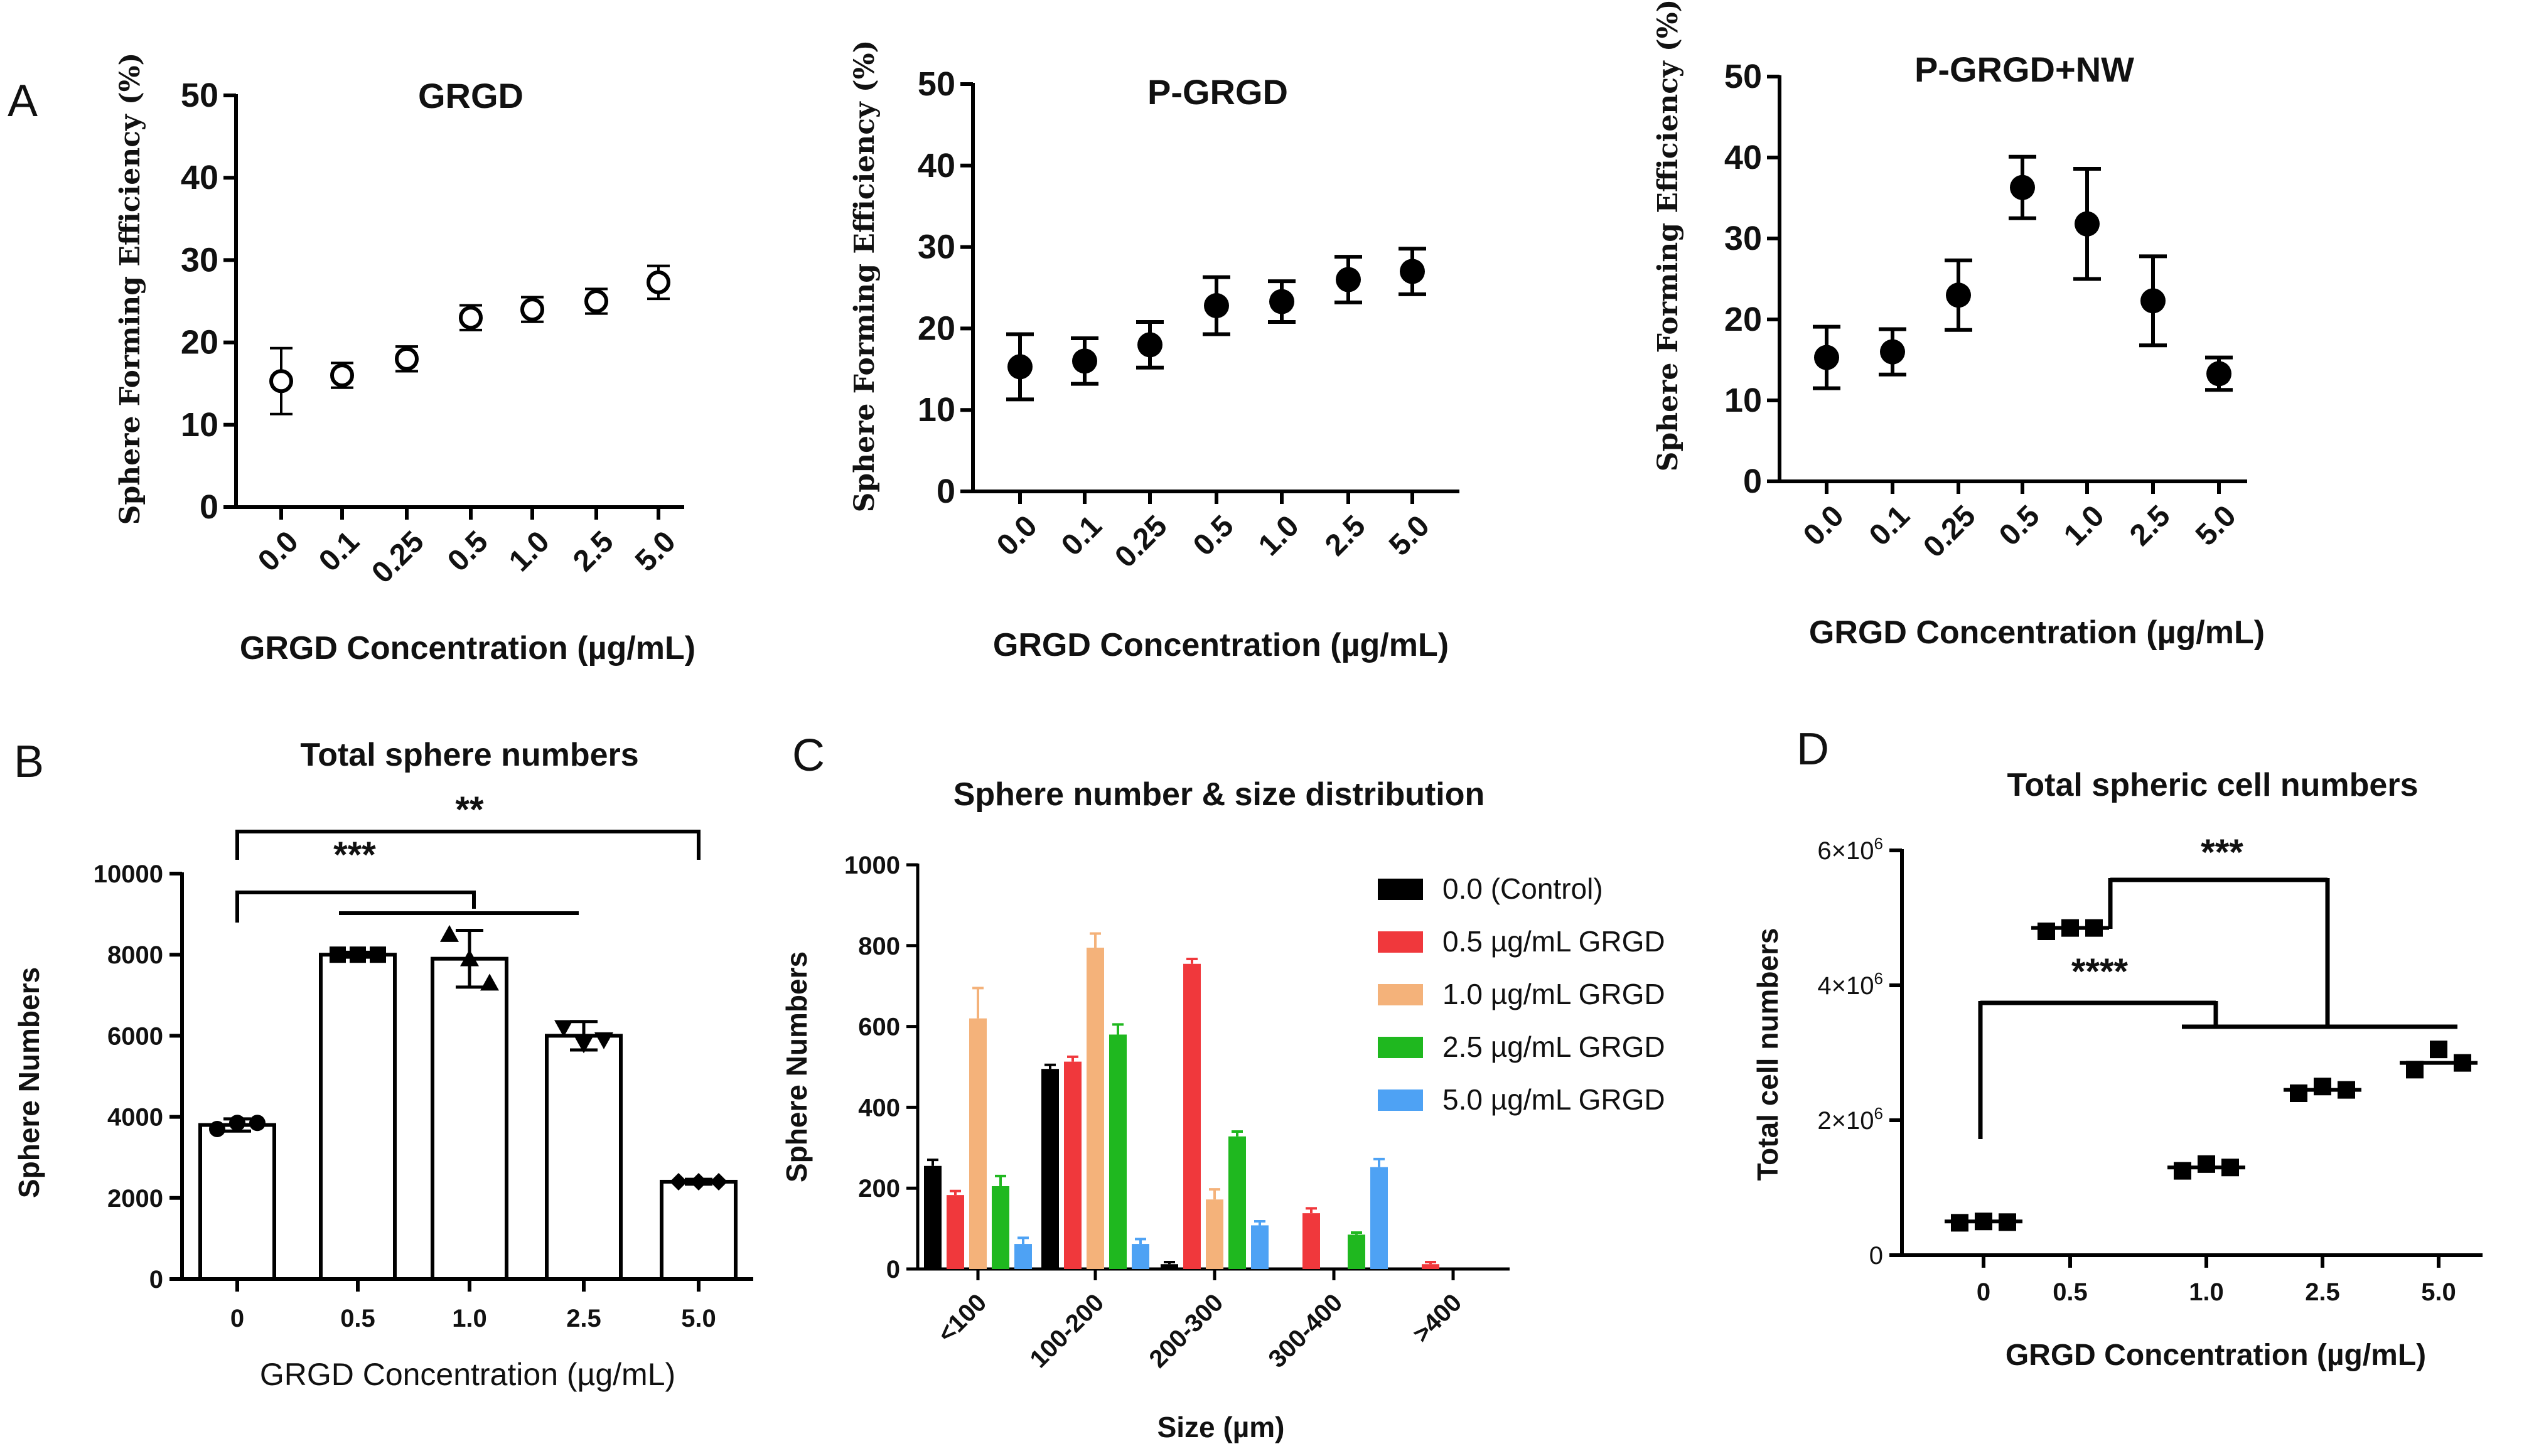 This screenshot has width=2529, height=1456. Describe the element at coordinates (29, 762) in the screenshot. I see `panel-letter-b: B` at that location.